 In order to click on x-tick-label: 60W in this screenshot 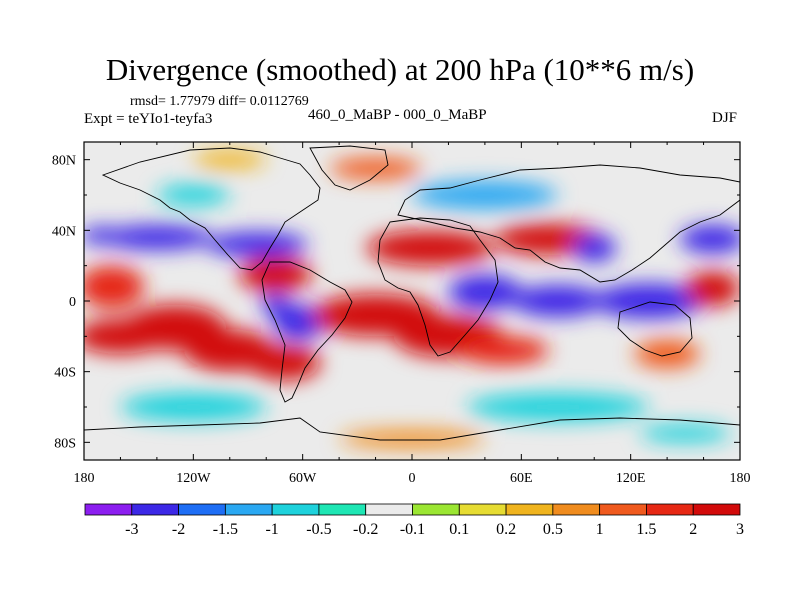, I will do `click(303, 478)`.